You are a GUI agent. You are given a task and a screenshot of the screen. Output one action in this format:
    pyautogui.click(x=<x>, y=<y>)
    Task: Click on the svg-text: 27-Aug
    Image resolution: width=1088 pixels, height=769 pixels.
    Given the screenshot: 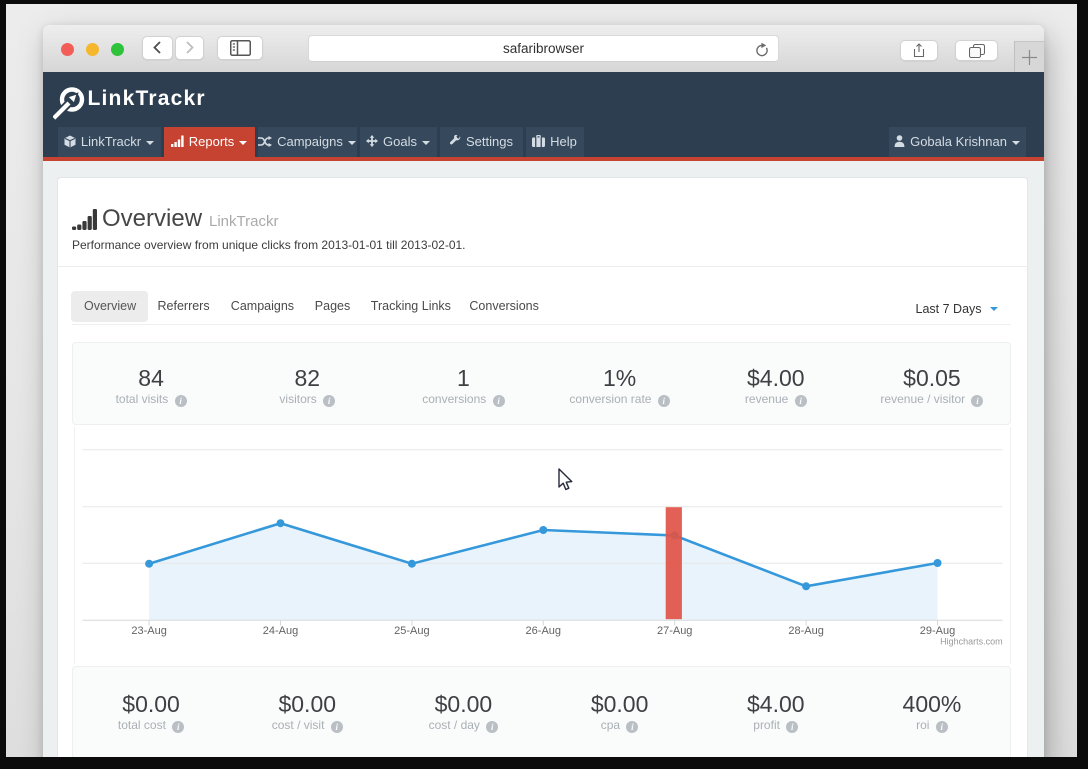 What is the action you would take?
    pyautogui.click(x=674, y=631)
    